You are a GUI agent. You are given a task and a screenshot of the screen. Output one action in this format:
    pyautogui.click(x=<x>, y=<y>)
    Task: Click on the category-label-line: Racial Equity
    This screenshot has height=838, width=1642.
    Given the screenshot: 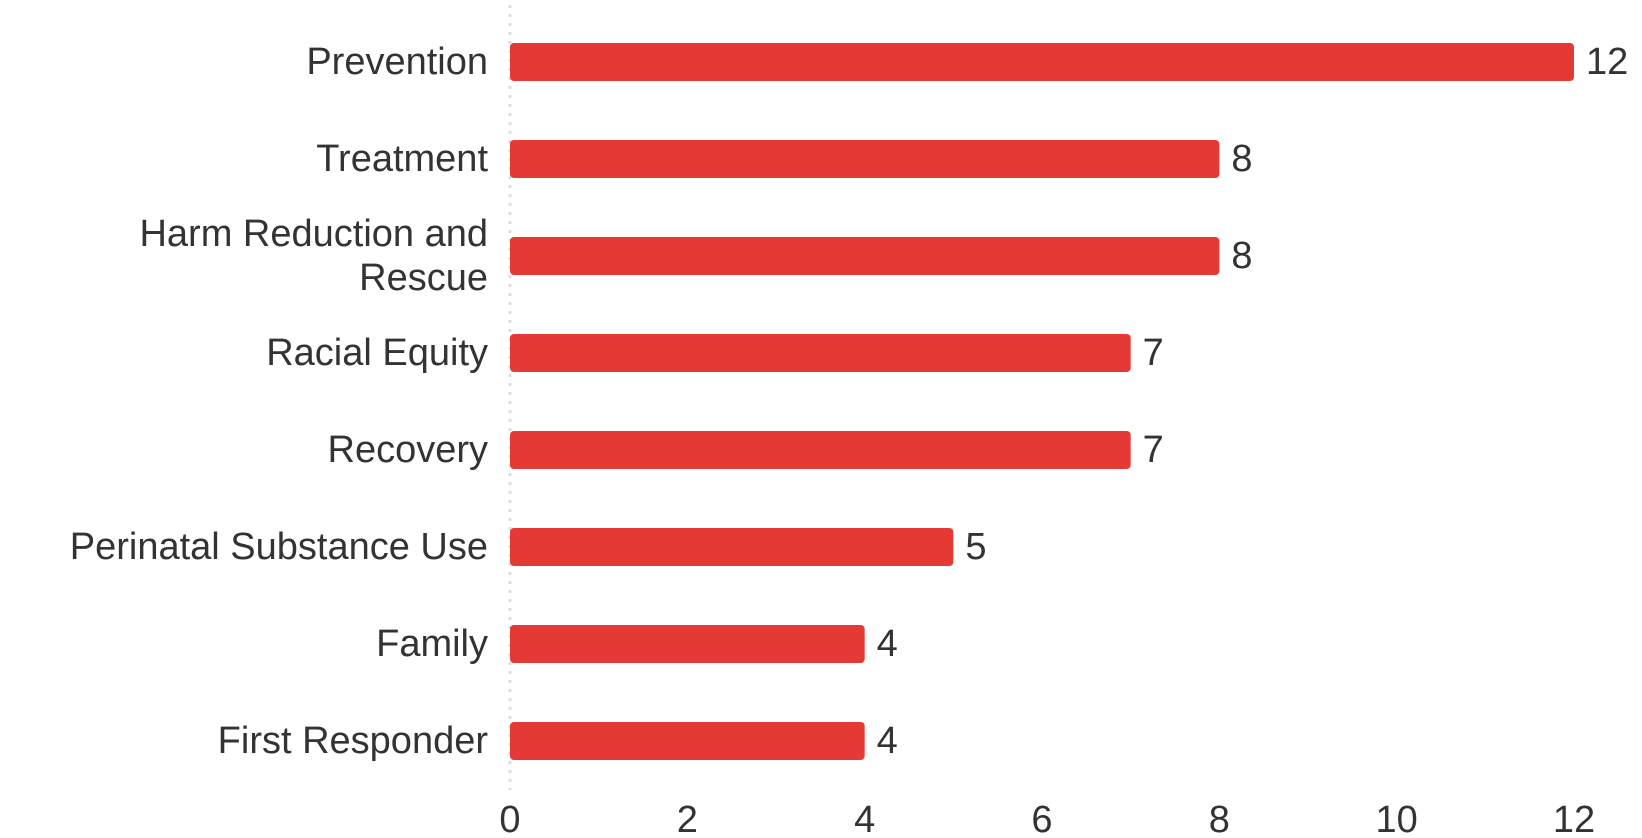 What is the action you would take?
    pyautogui.click(x=377, y=353)
    